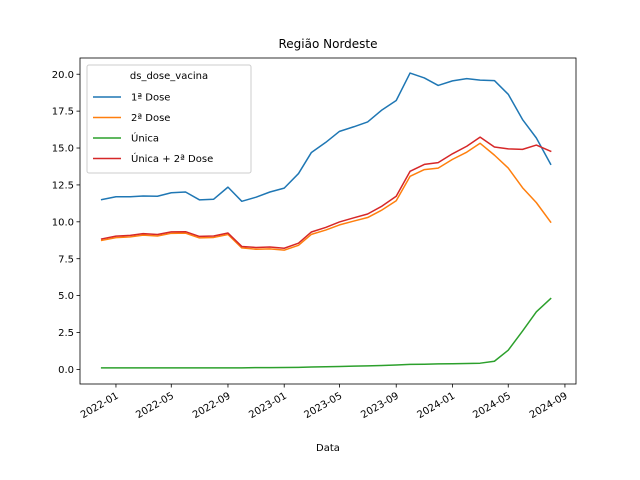 Image resolution: width=640 pixels, height=480 pixels. Describe the element at coordinates (63, 112) in the screenshot. I see `y-tick-label: 17.5` at that location.